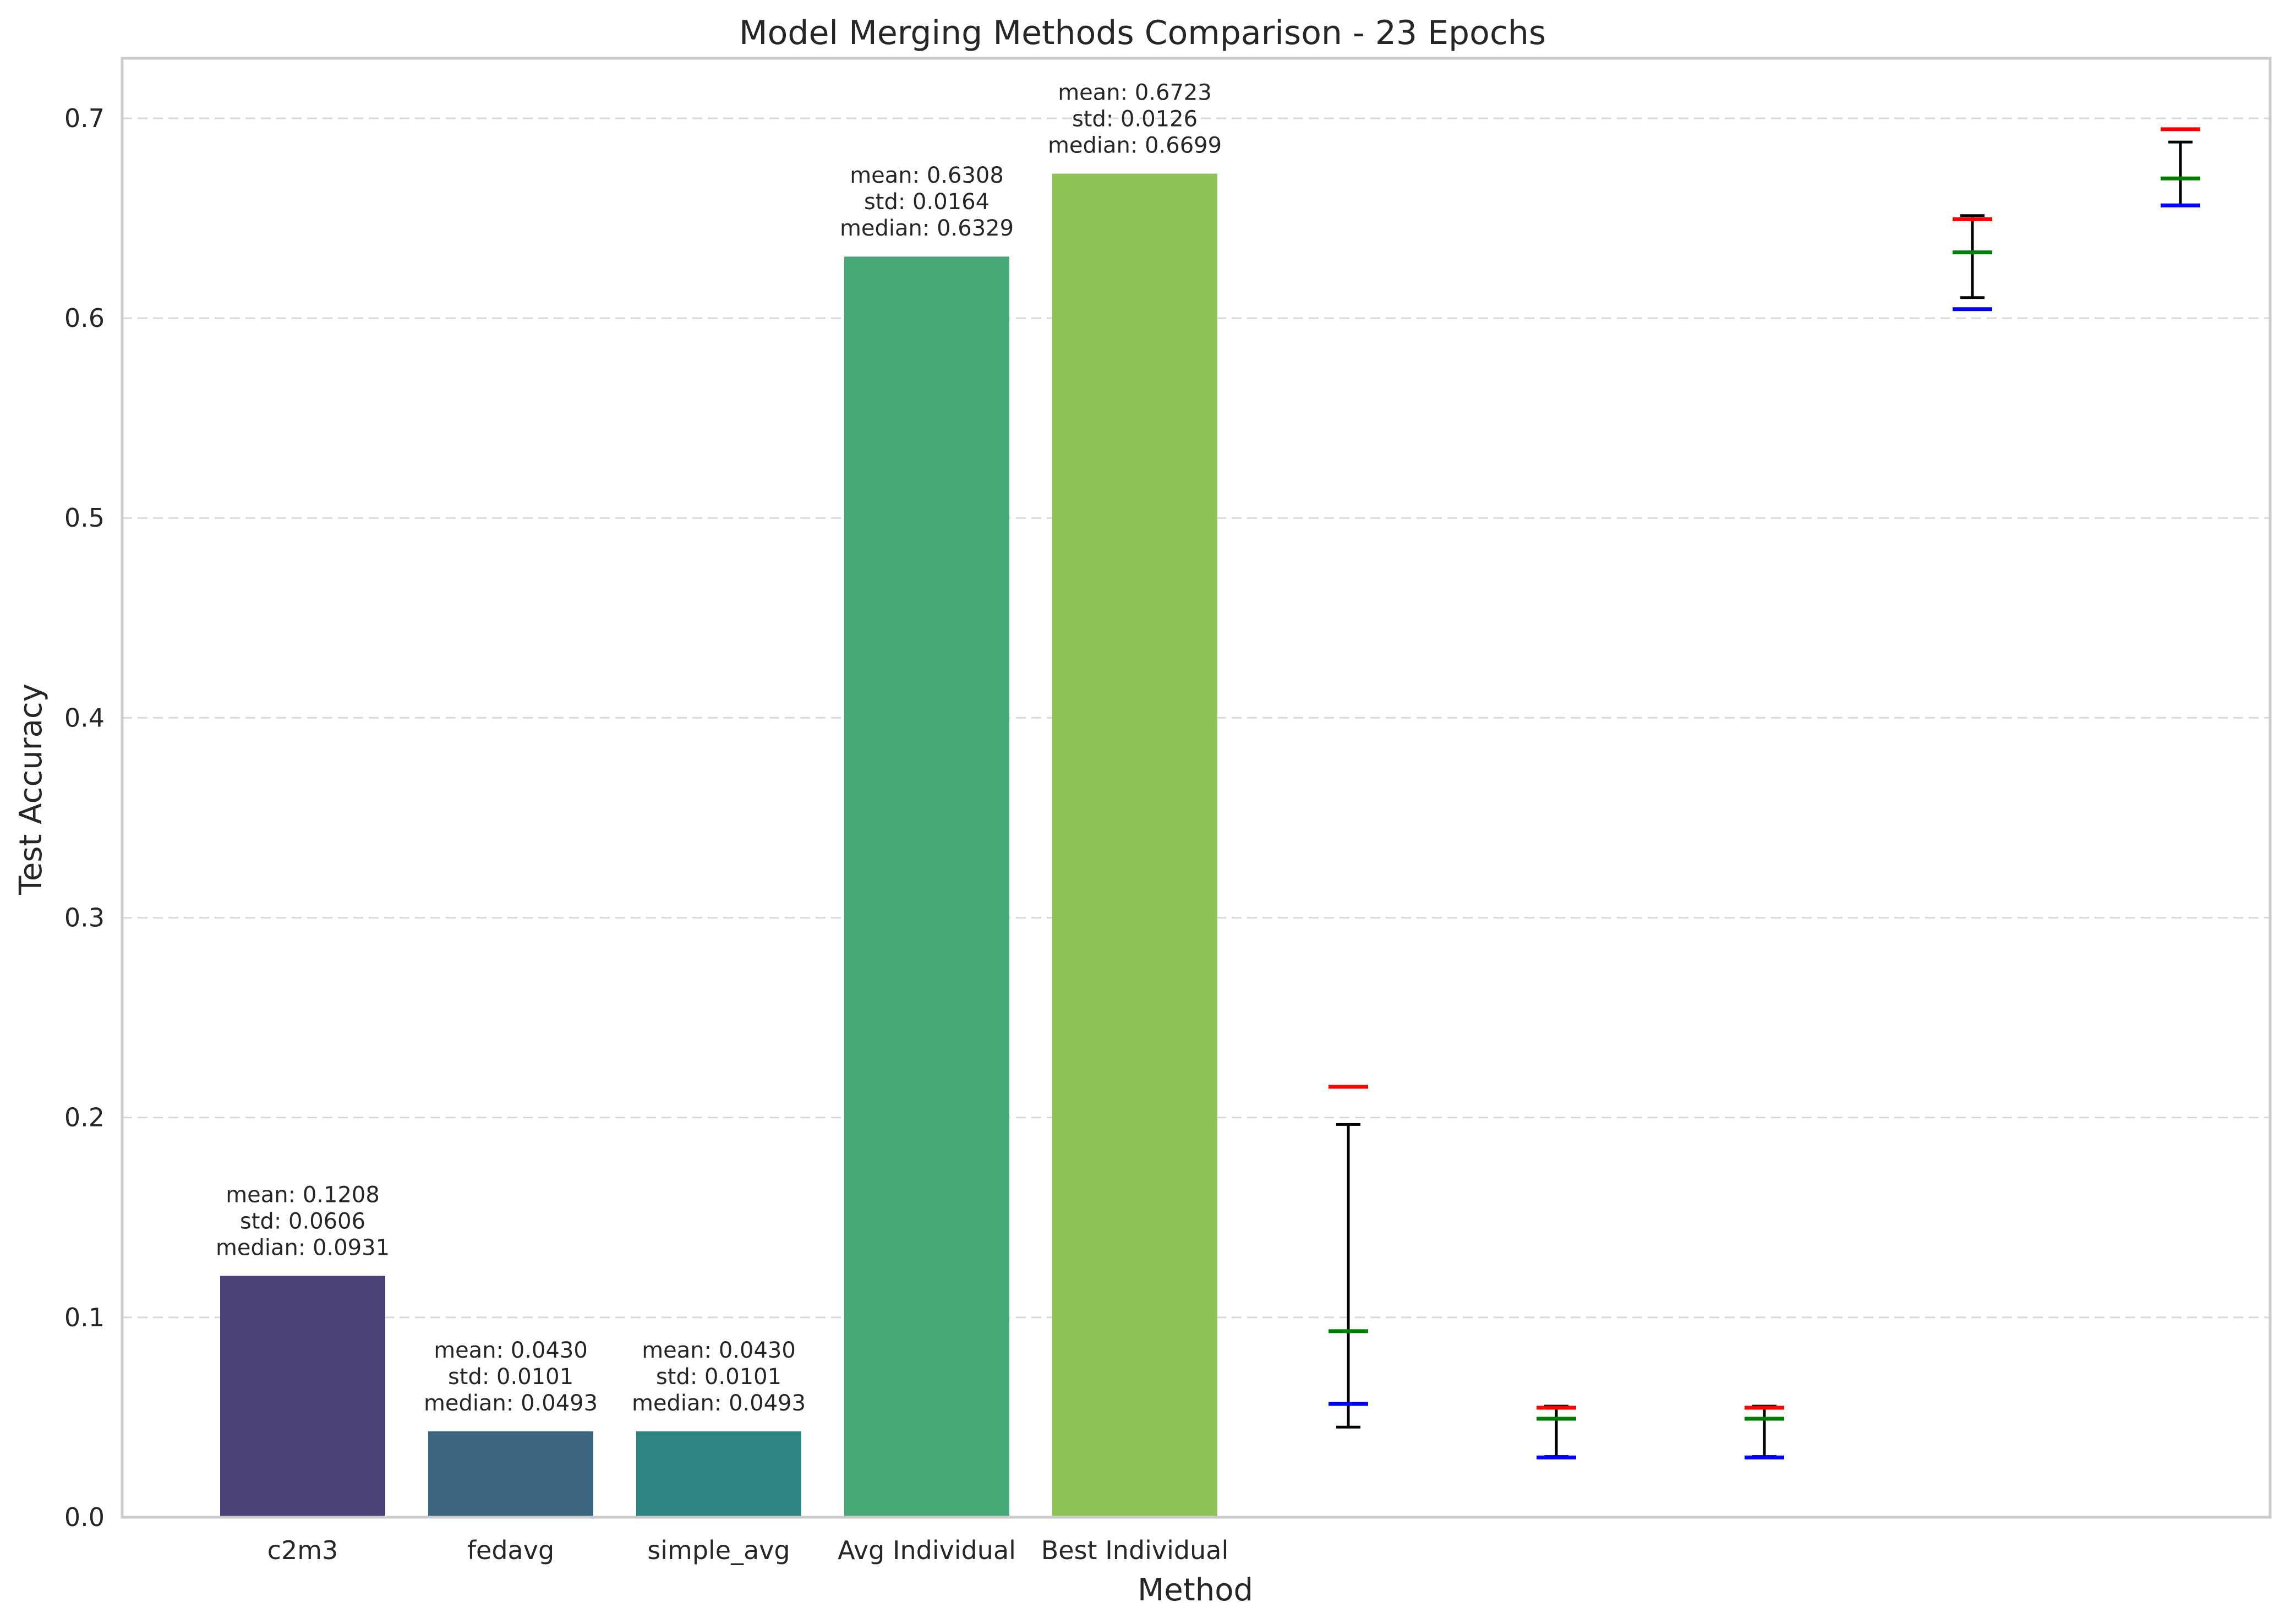 This screenshot has width=2285, height=1624. Describe the element at coordinates (718, 1550) in the screenshot. I see `x-tick-label: simple_avg` at that location.